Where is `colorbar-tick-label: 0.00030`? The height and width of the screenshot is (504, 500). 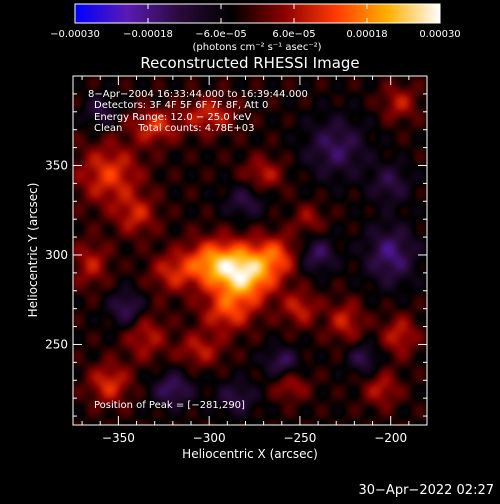
colorbar-tick-label: 0.00030 is located at coordinates (439, 34).